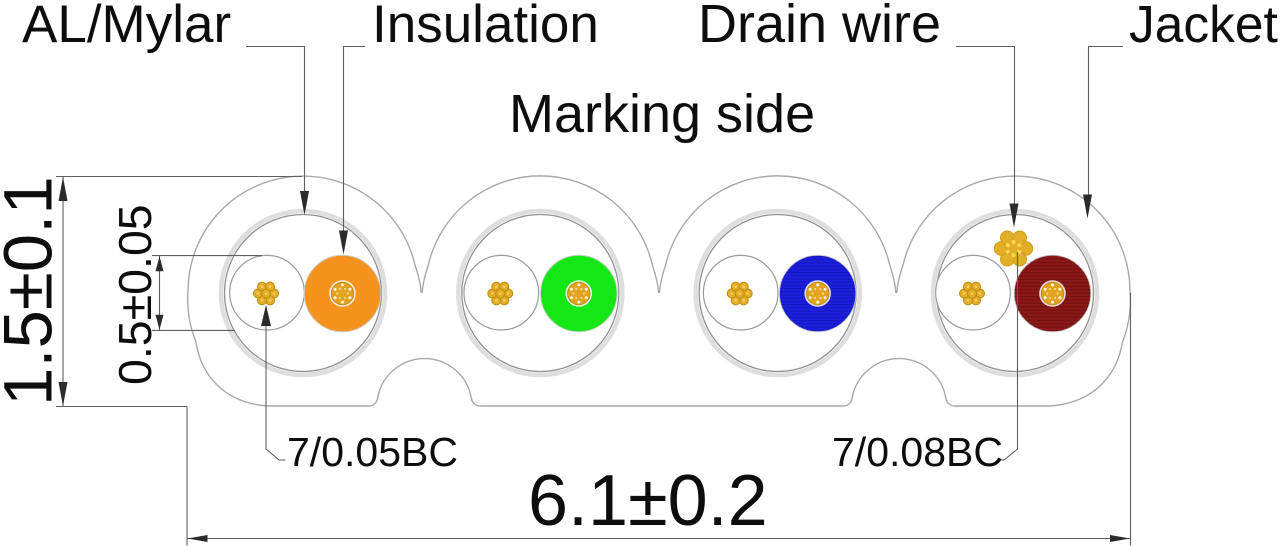 The height and width of the screenshot is (546, 1280). I want to click on svg-text: Insulation, so click(485, 27).